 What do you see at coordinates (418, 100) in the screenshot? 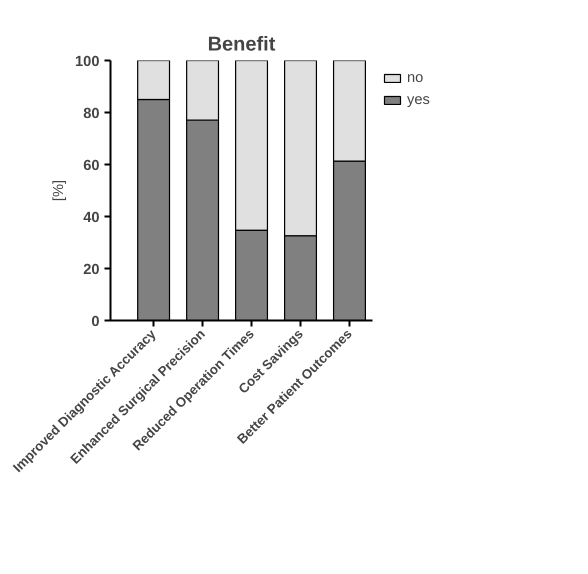
I see `legend-label: yes` at bounding box center [418, 100].